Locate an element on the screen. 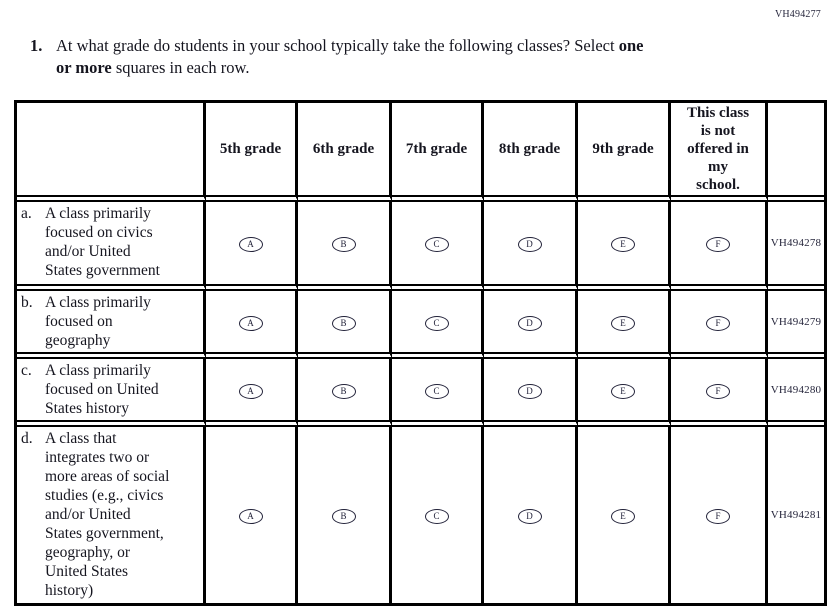 Image resolution: width=835 pixels, height=616 pixels. header-8th-grade: 8th grade is located at coordinates (531, 152).